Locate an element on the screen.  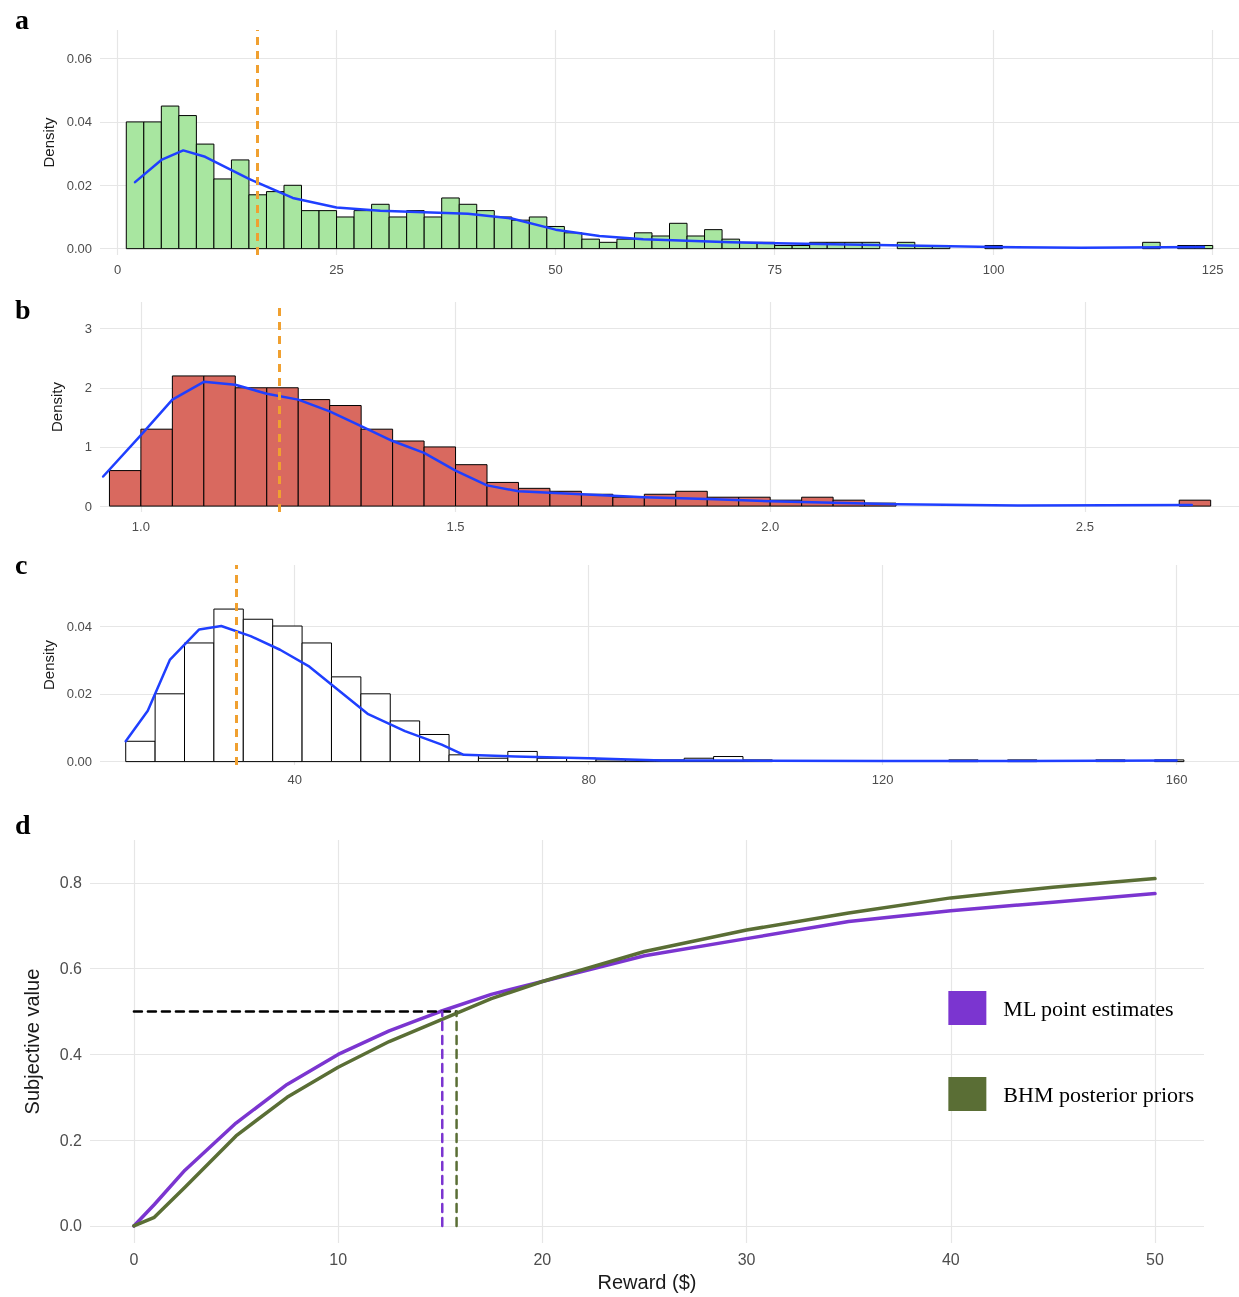
x-tick-label: 25 is located at coordinates (336, 269).